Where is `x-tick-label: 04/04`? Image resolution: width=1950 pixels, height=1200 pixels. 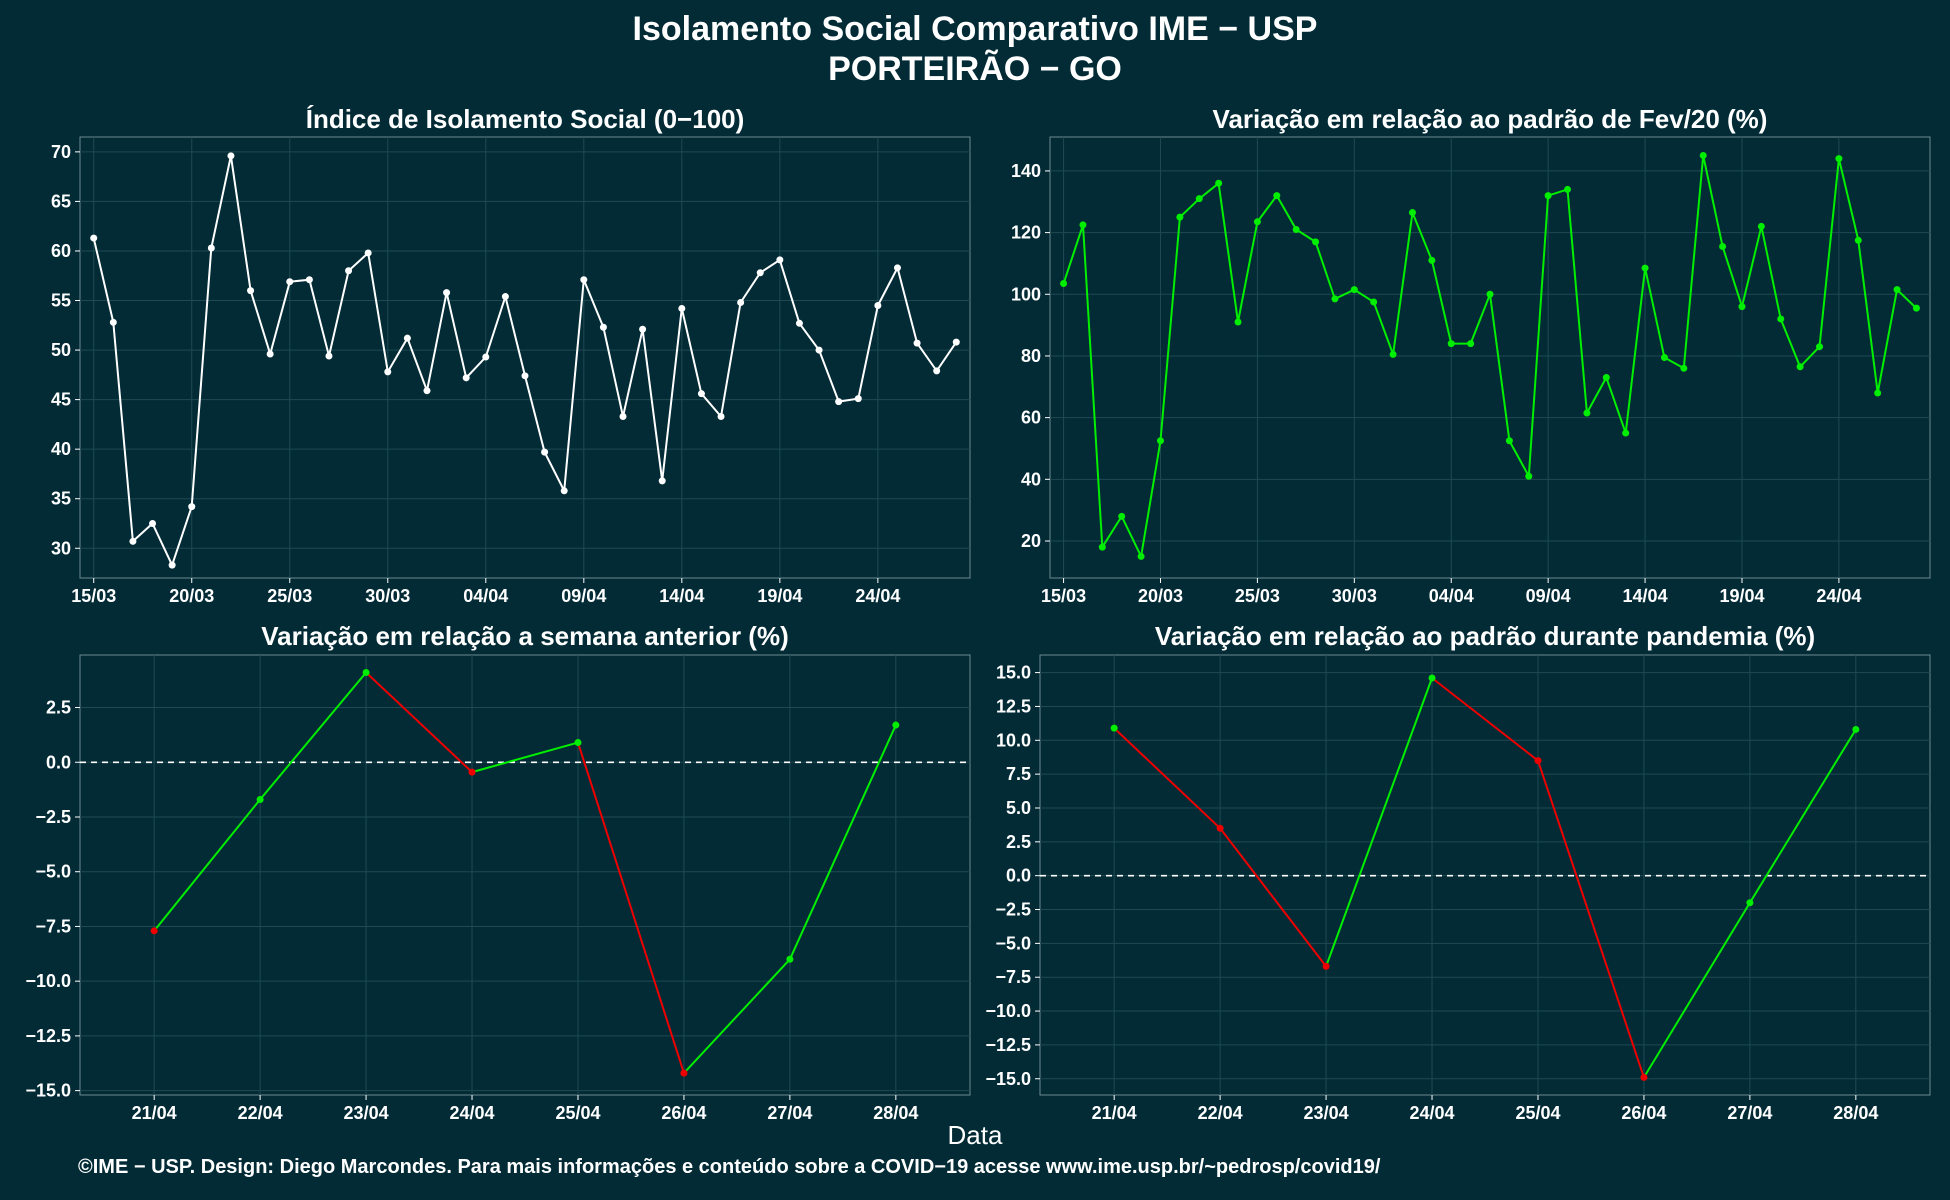 x-tick-label: 04/04 is located at coordinates (485, 596).